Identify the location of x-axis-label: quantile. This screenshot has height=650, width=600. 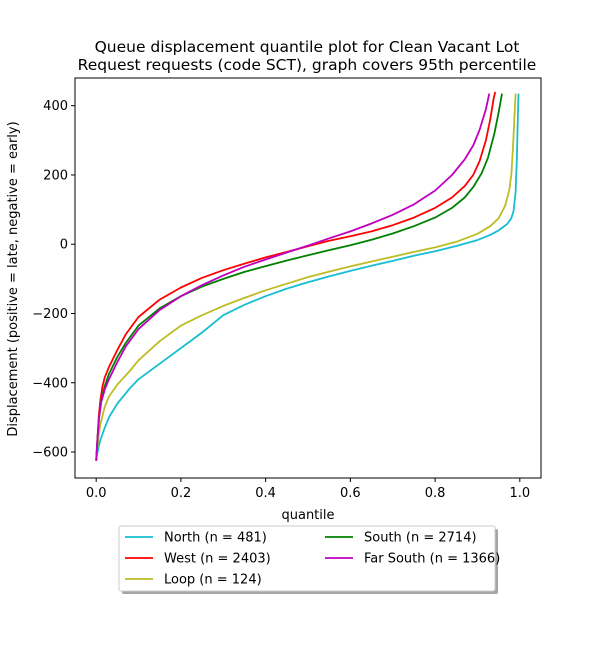
(307, 515).